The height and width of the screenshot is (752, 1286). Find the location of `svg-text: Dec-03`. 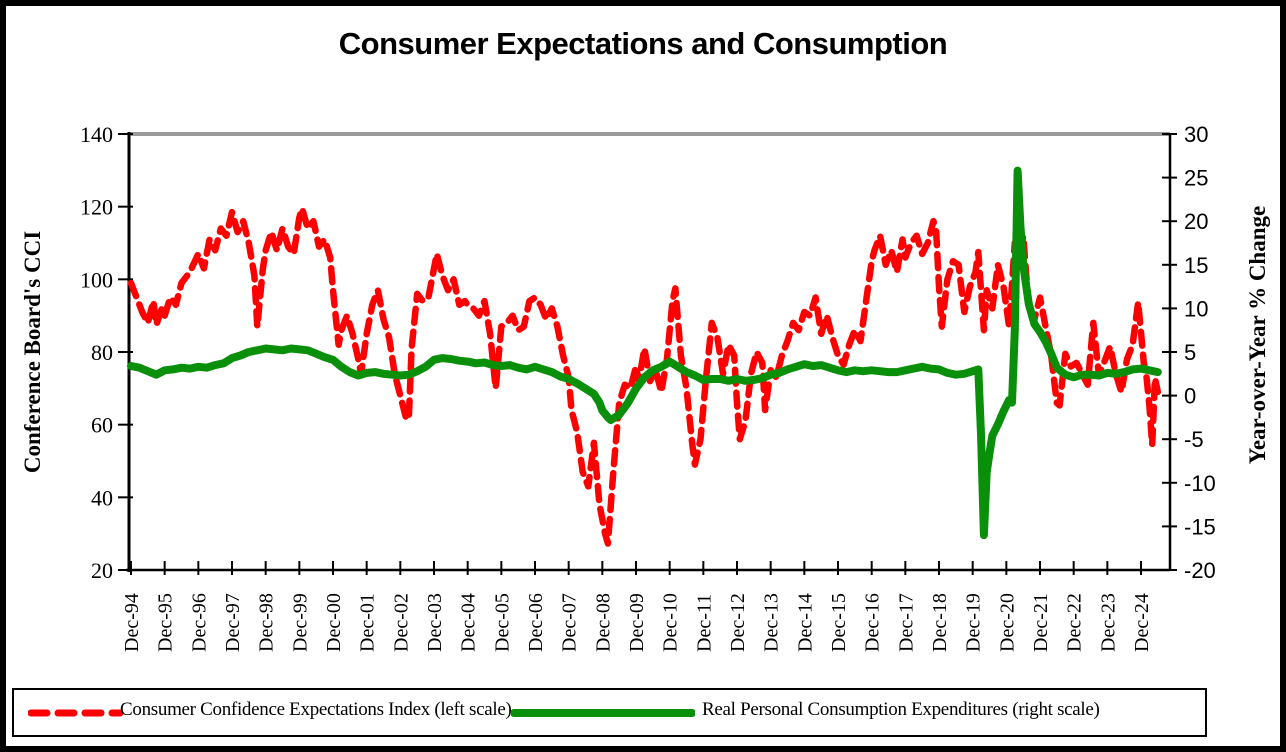

svg-text: Dec-03 is located at coordinates (435, 622).